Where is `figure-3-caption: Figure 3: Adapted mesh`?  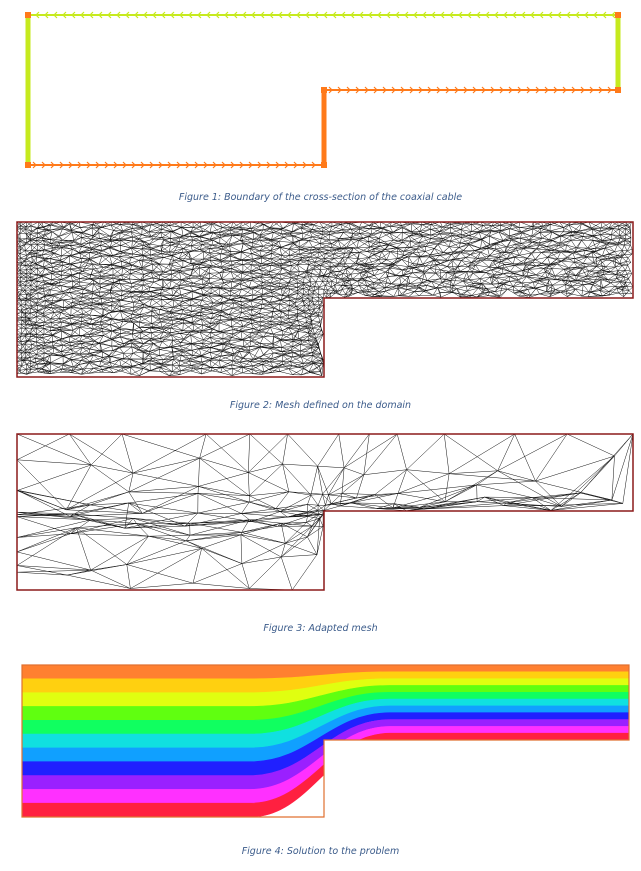
figure-3-caption: Figure 3: Adapted mesh is located at coordinates (320, 628).